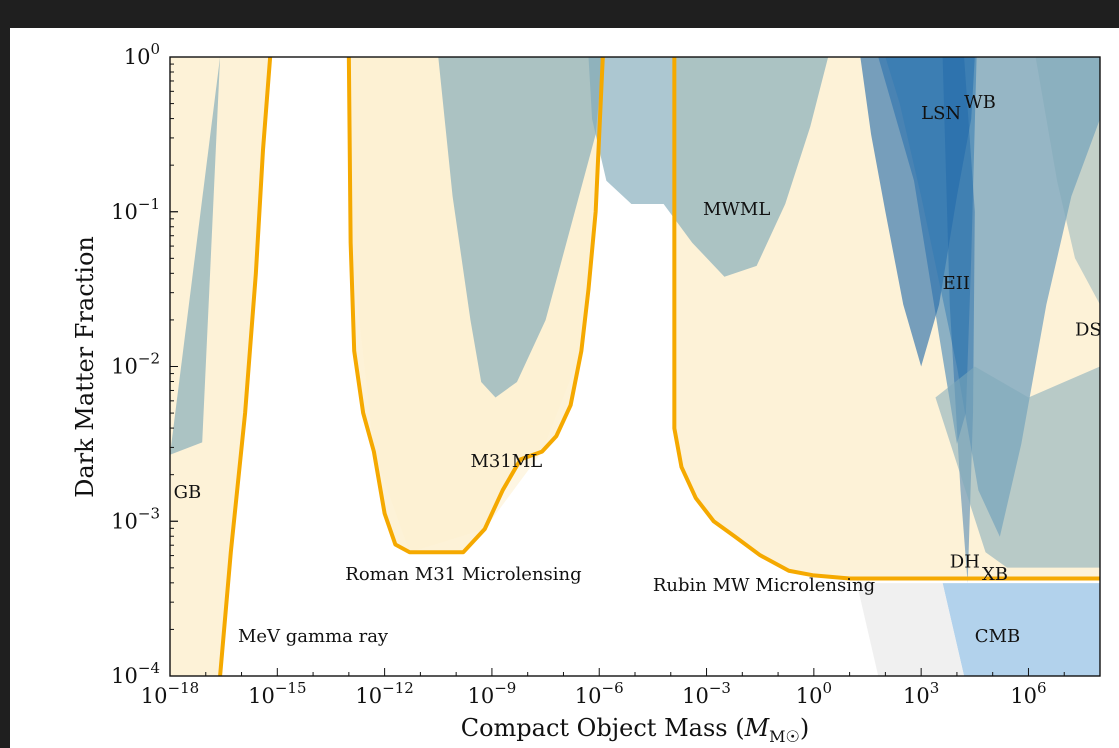 This screenshot has width=1119, height=748. What do you see at coordinates (277, 693) in the screenshot?
I see `x-tick-label: 10⁻¹⁵` at bounding box center [277, 693].